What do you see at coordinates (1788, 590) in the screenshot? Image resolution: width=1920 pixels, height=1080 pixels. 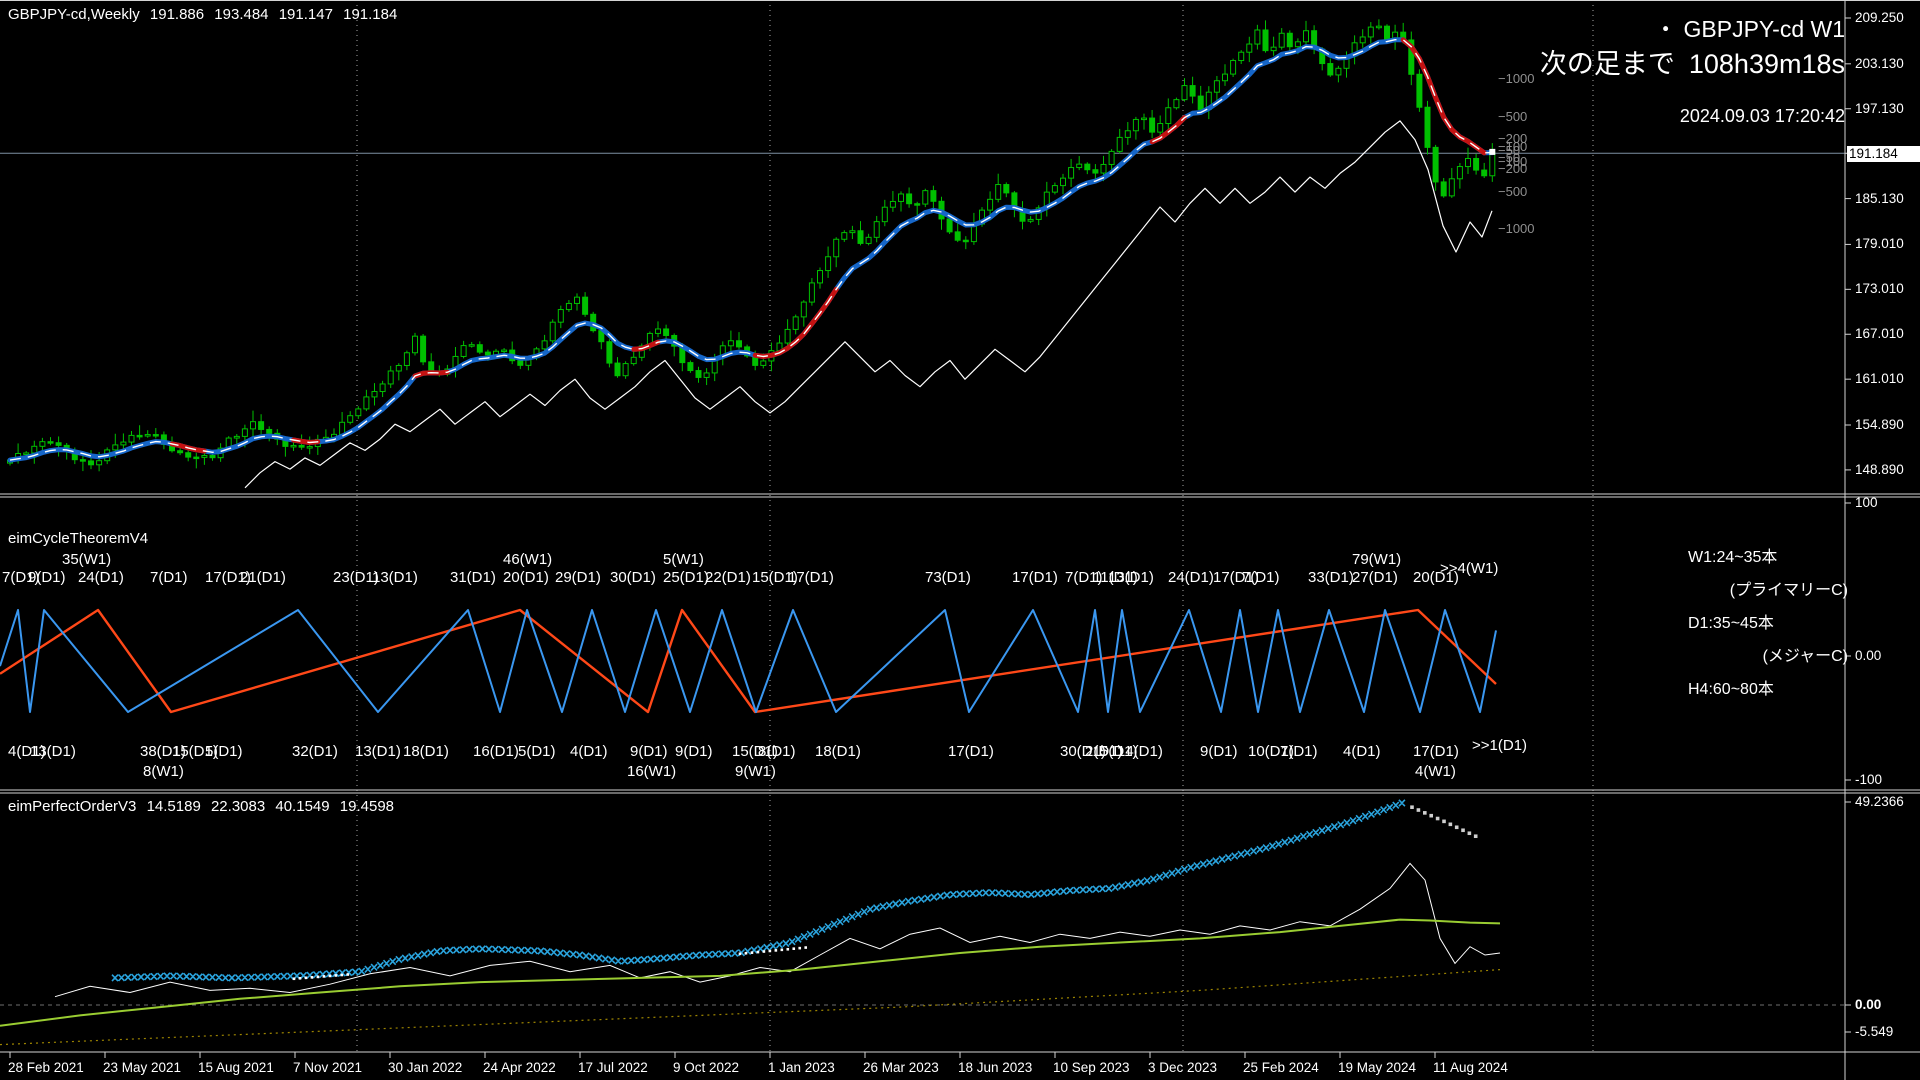 I see `cycle-info-primary: (プライマリーC)` at bounding box center [1788, 590].